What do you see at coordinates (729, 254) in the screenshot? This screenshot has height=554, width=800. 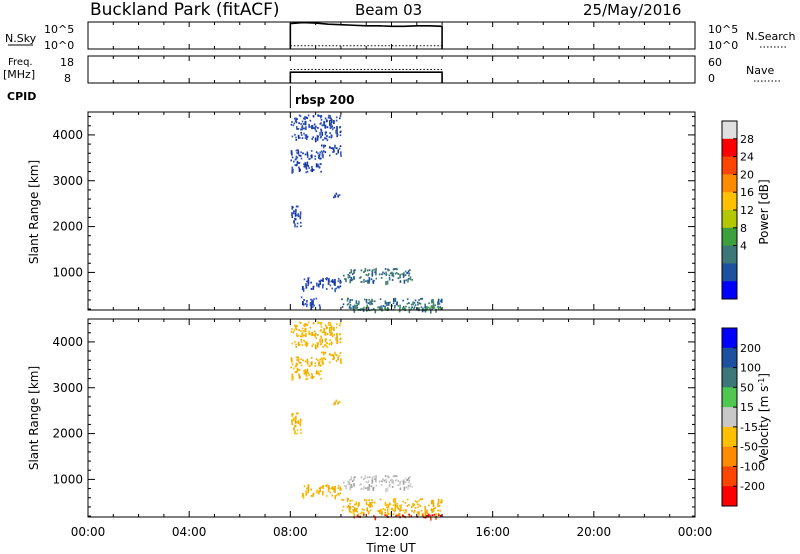 I see `power-colorbar-segment` at bounding box center [729, 254].